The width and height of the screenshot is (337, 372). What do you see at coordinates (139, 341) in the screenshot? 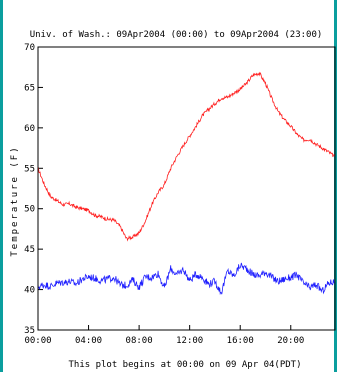
I see `x-tick-label: 08:00` at bounding box center [139, 341].